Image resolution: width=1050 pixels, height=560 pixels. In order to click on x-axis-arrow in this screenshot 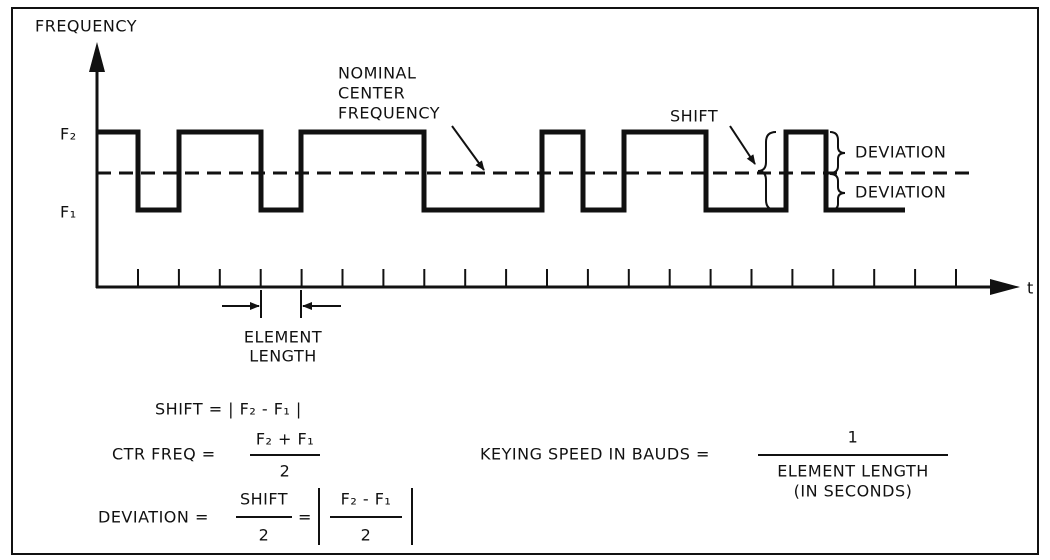, I will do `click(1005, 287)`.